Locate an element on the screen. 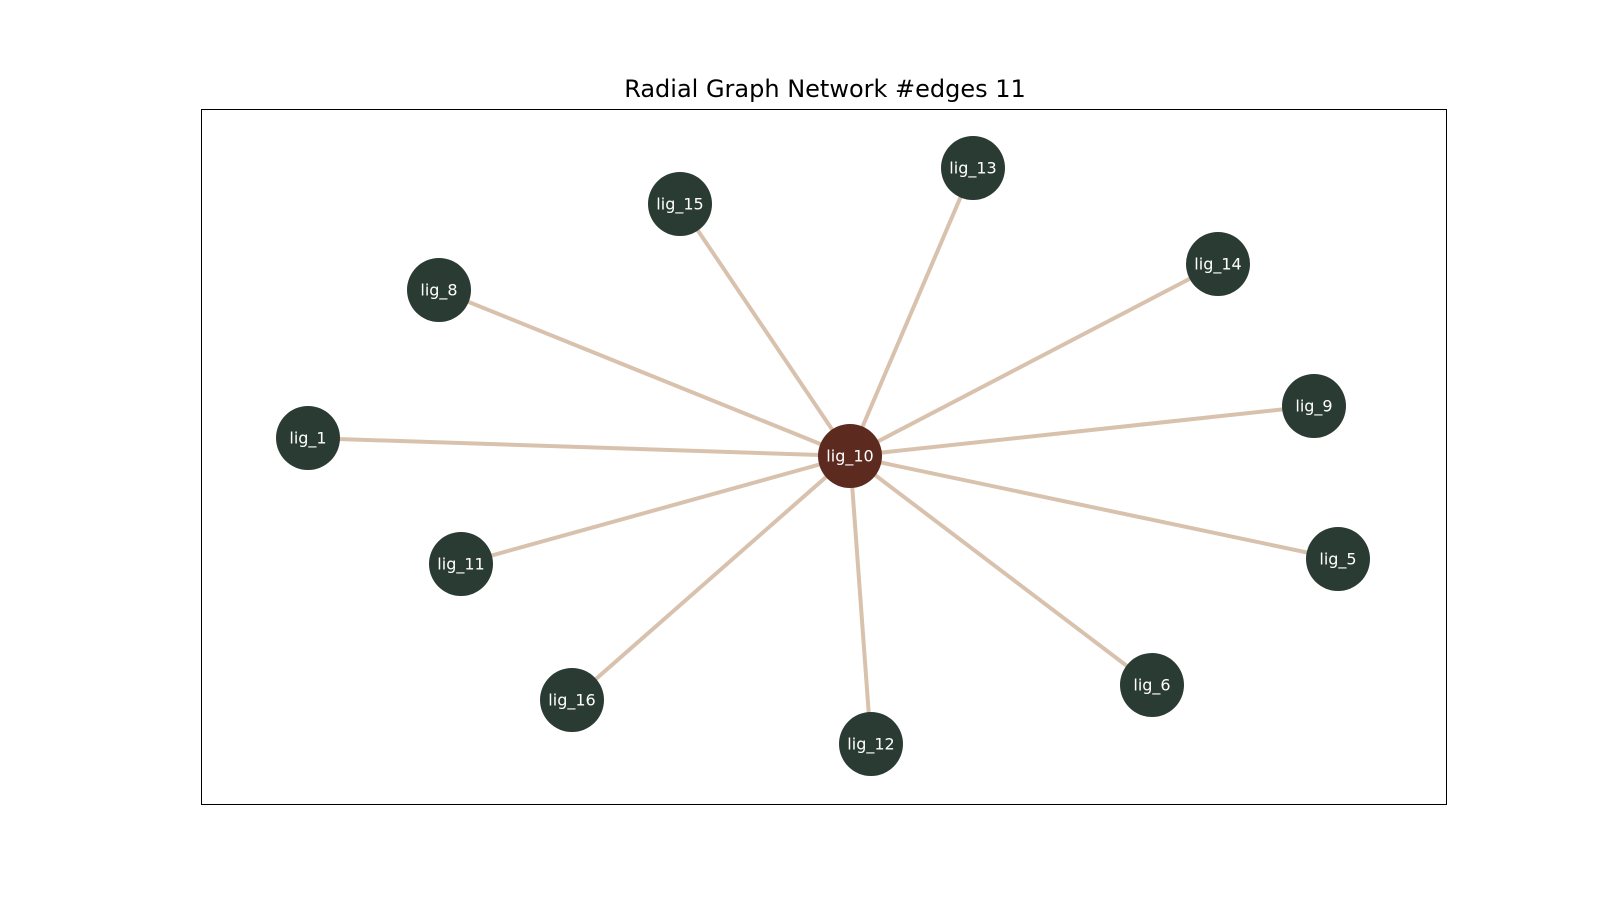  node-lig_16: lig_16 is located at coordinates (572, 700).